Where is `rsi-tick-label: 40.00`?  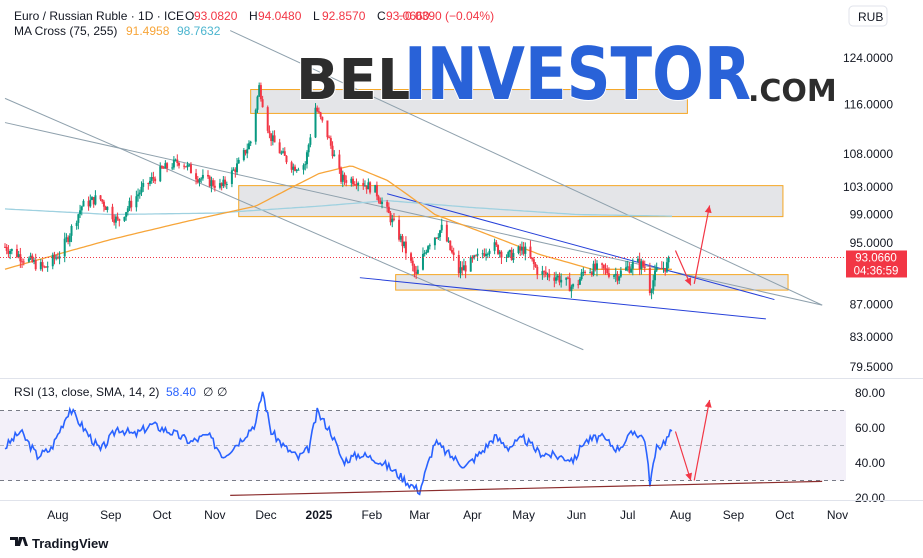
rsi-tick-label: 40.00 is located at coordinates (870, 463).